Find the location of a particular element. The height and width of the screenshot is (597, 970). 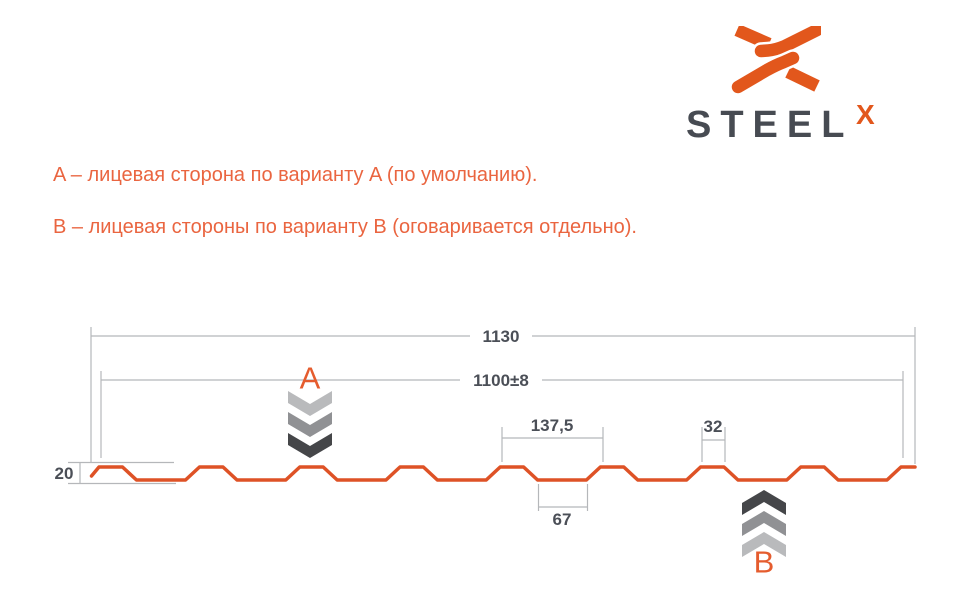

logo-arm-bottom-right is located at coordinates (802, 79).